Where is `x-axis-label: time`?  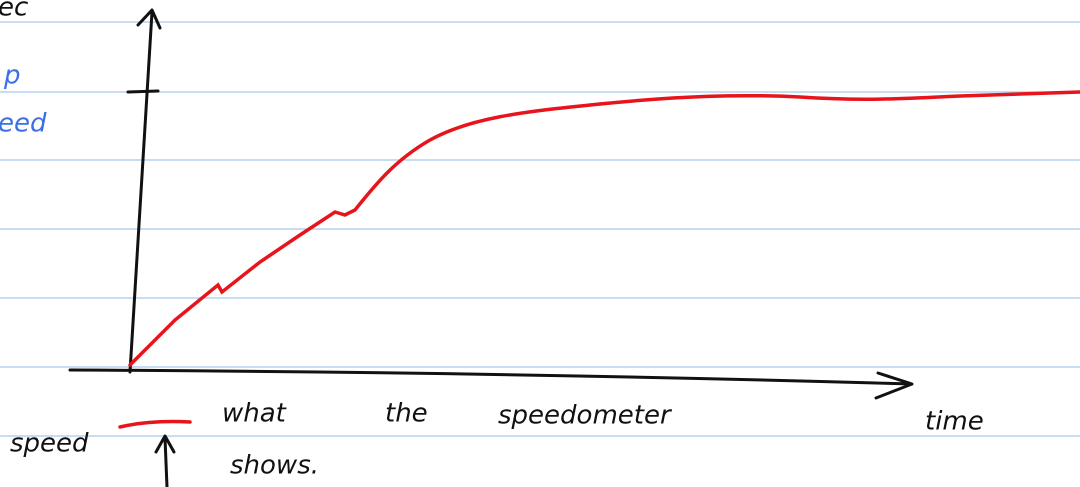
x-axis-label: time is located at coordinates (954, 422).